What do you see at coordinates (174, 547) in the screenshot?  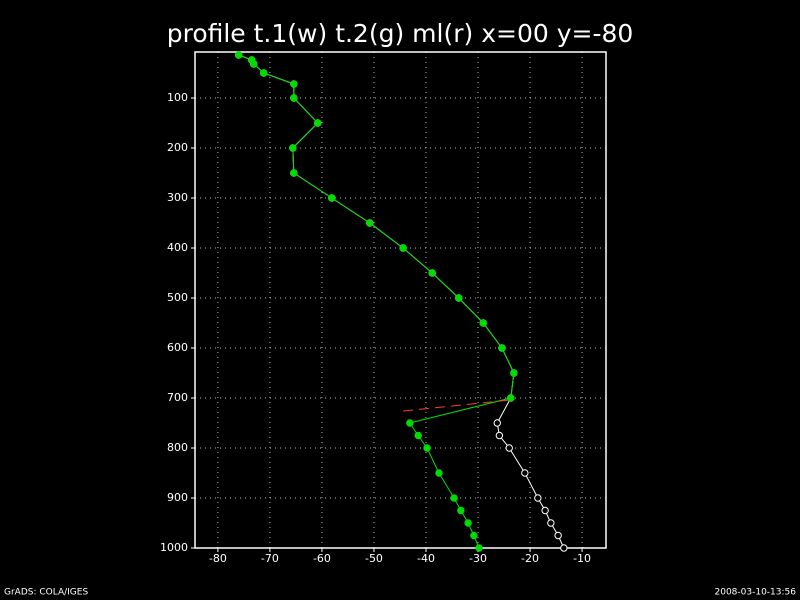 I see `y-tick-label: 1000` at bounding box center [174, 547].